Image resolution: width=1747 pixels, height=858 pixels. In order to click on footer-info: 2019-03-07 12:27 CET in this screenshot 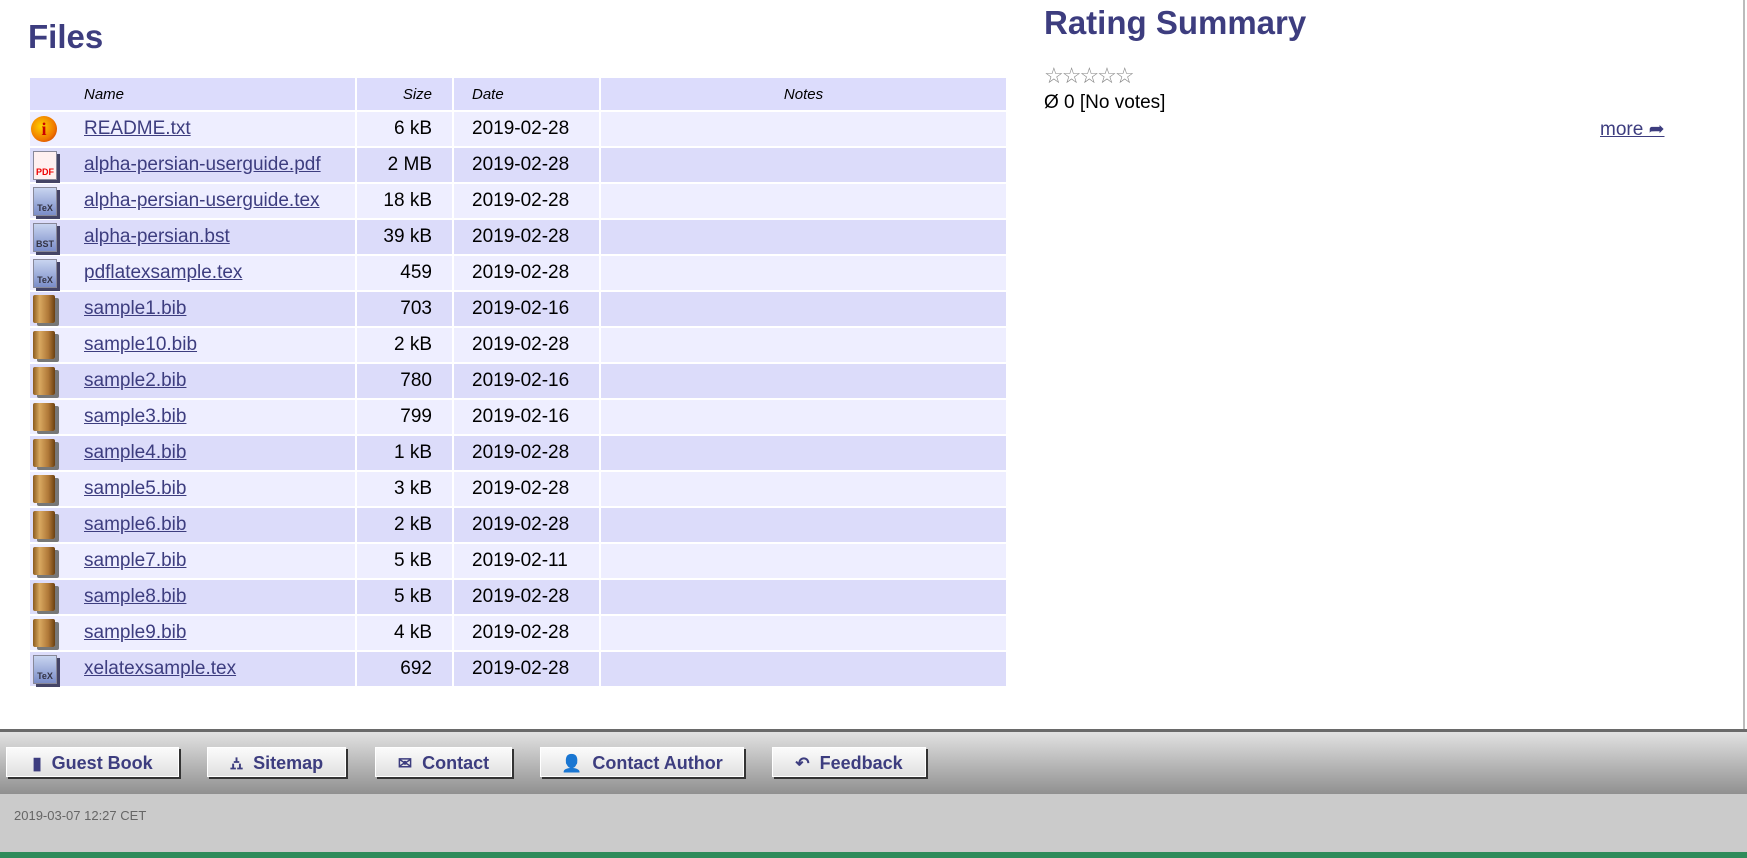, I will do `click(873, 823)`.